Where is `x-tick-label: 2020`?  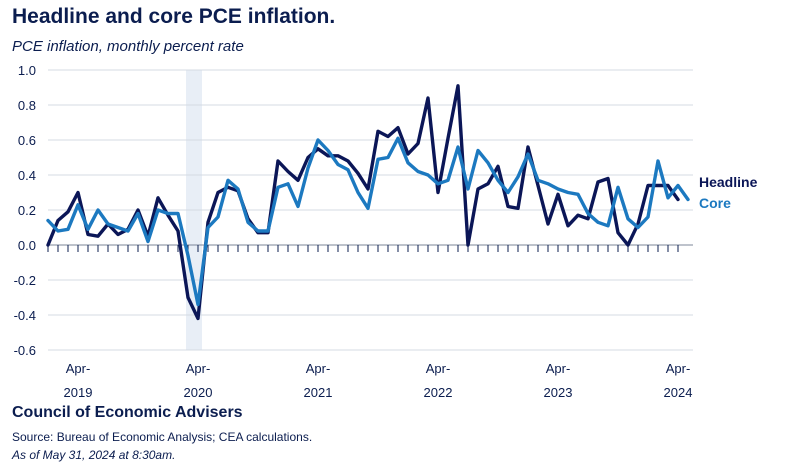
x-tick-label: 2020 is located at coordinates (198, 392).